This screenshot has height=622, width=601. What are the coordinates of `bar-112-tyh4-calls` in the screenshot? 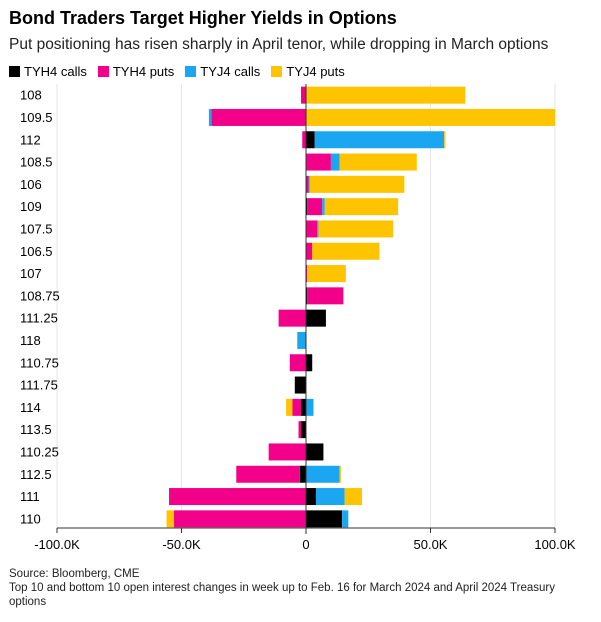 It's located at (310, 140).